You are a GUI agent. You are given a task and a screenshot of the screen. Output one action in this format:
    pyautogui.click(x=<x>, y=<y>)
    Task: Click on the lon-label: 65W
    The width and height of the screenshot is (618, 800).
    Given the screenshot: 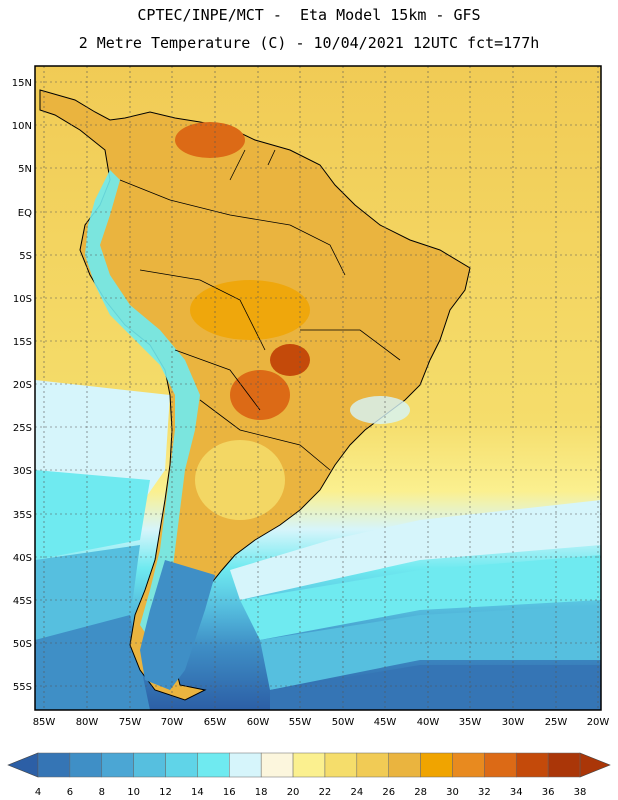 What is the action you would take?
    pyautogui.click(x=215, y=722)
    